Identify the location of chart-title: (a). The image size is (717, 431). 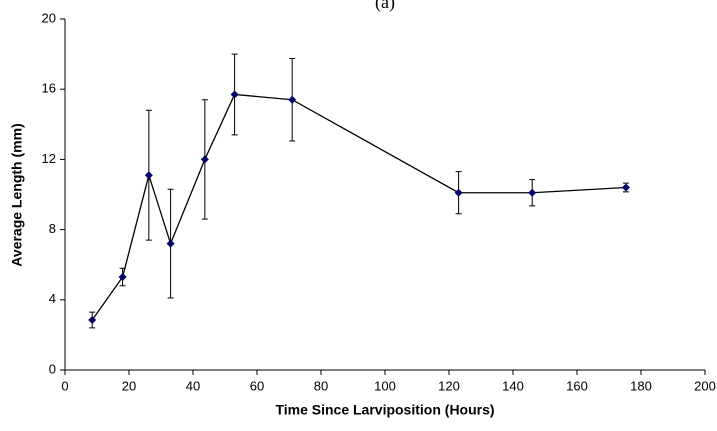
(385, 6).